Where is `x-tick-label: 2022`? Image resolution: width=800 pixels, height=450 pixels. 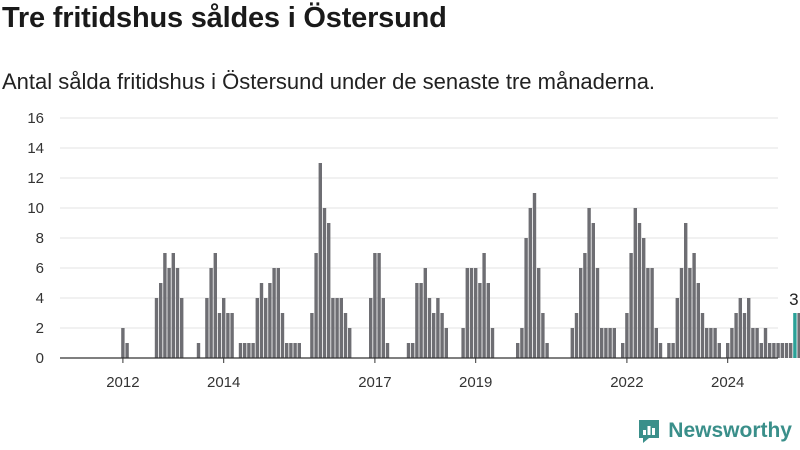
x-tick-label: 2022 is located at coordinates (626, 382).